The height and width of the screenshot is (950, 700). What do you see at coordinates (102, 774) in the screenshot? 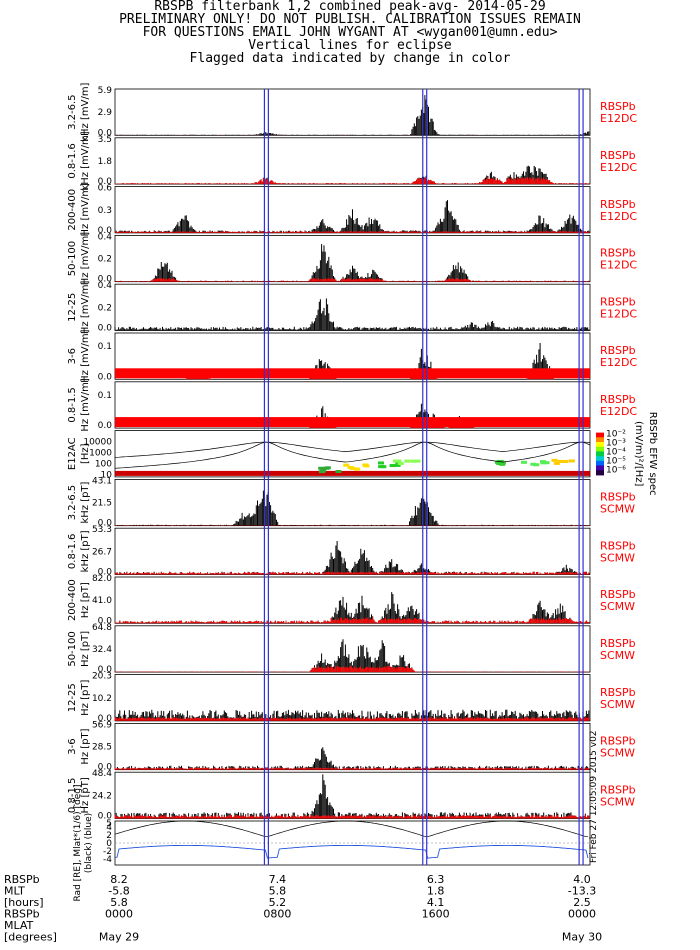
I see `y-tick-label: 48.4` at bounding box center [102, 774].